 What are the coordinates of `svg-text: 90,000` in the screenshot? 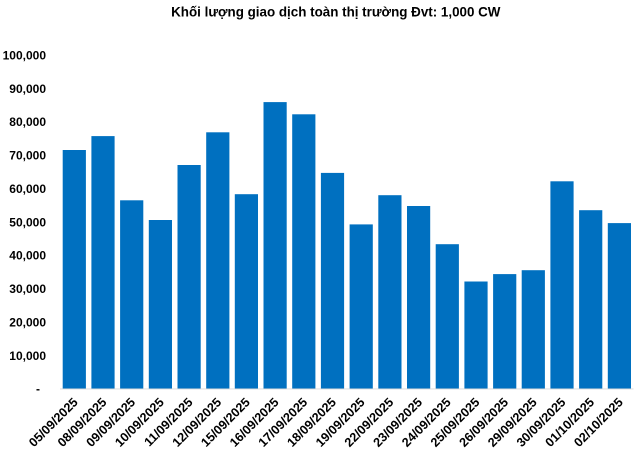 It's located at (27, 89).